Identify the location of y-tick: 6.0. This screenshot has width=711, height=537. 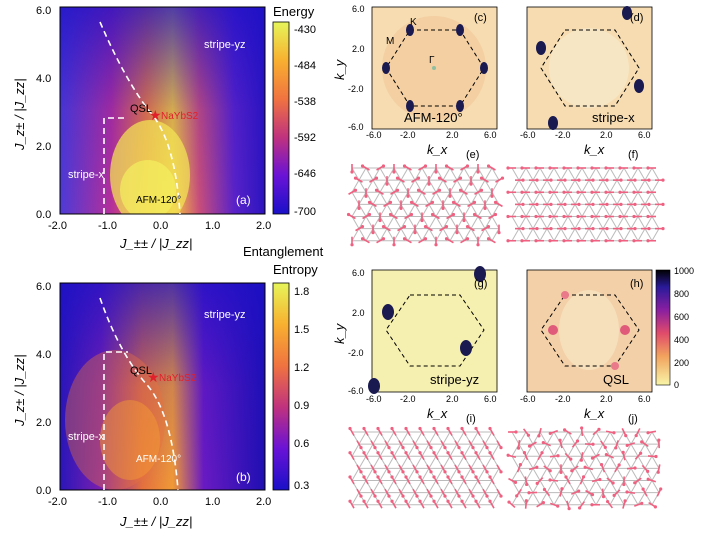
(358, 9).